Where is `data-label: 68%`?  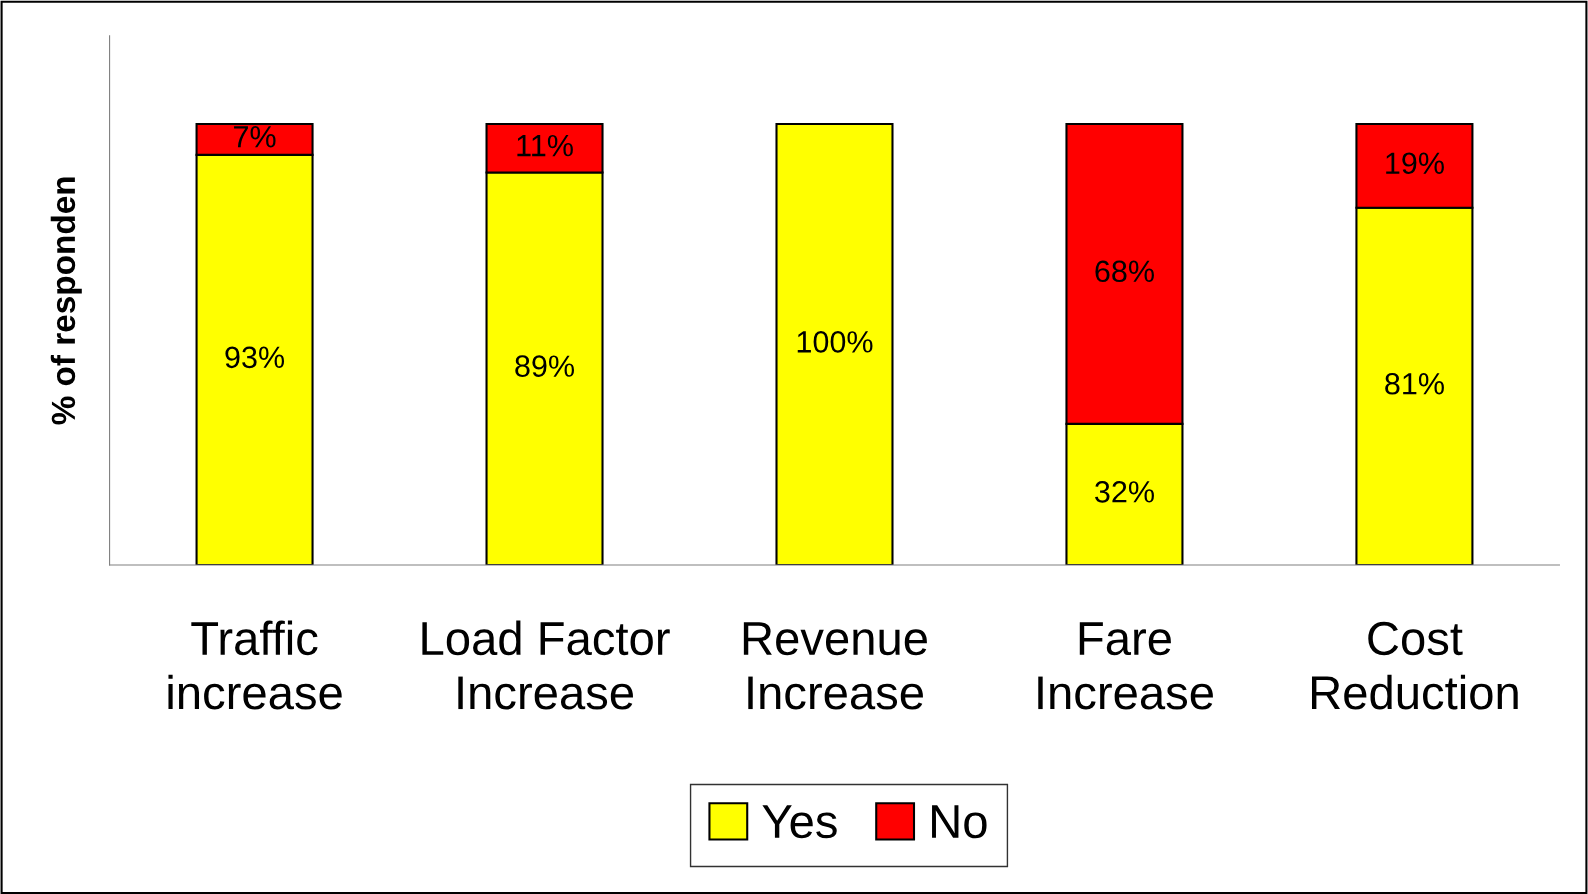
data-label: 68% is located at coordinates (1124, 271).